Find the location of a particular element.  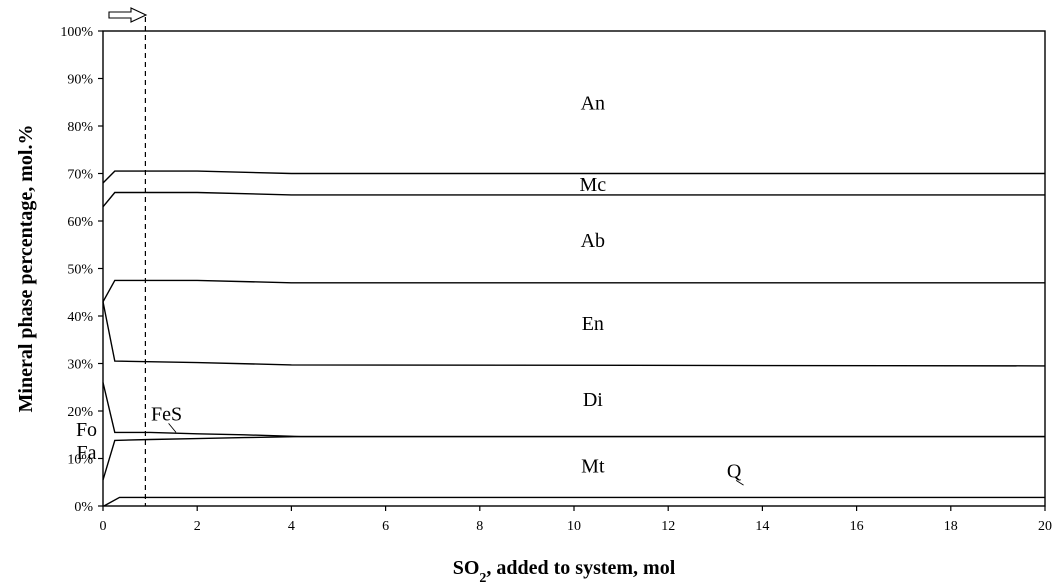

phase-label-fes: FeS is located at coordinates (166, 414).